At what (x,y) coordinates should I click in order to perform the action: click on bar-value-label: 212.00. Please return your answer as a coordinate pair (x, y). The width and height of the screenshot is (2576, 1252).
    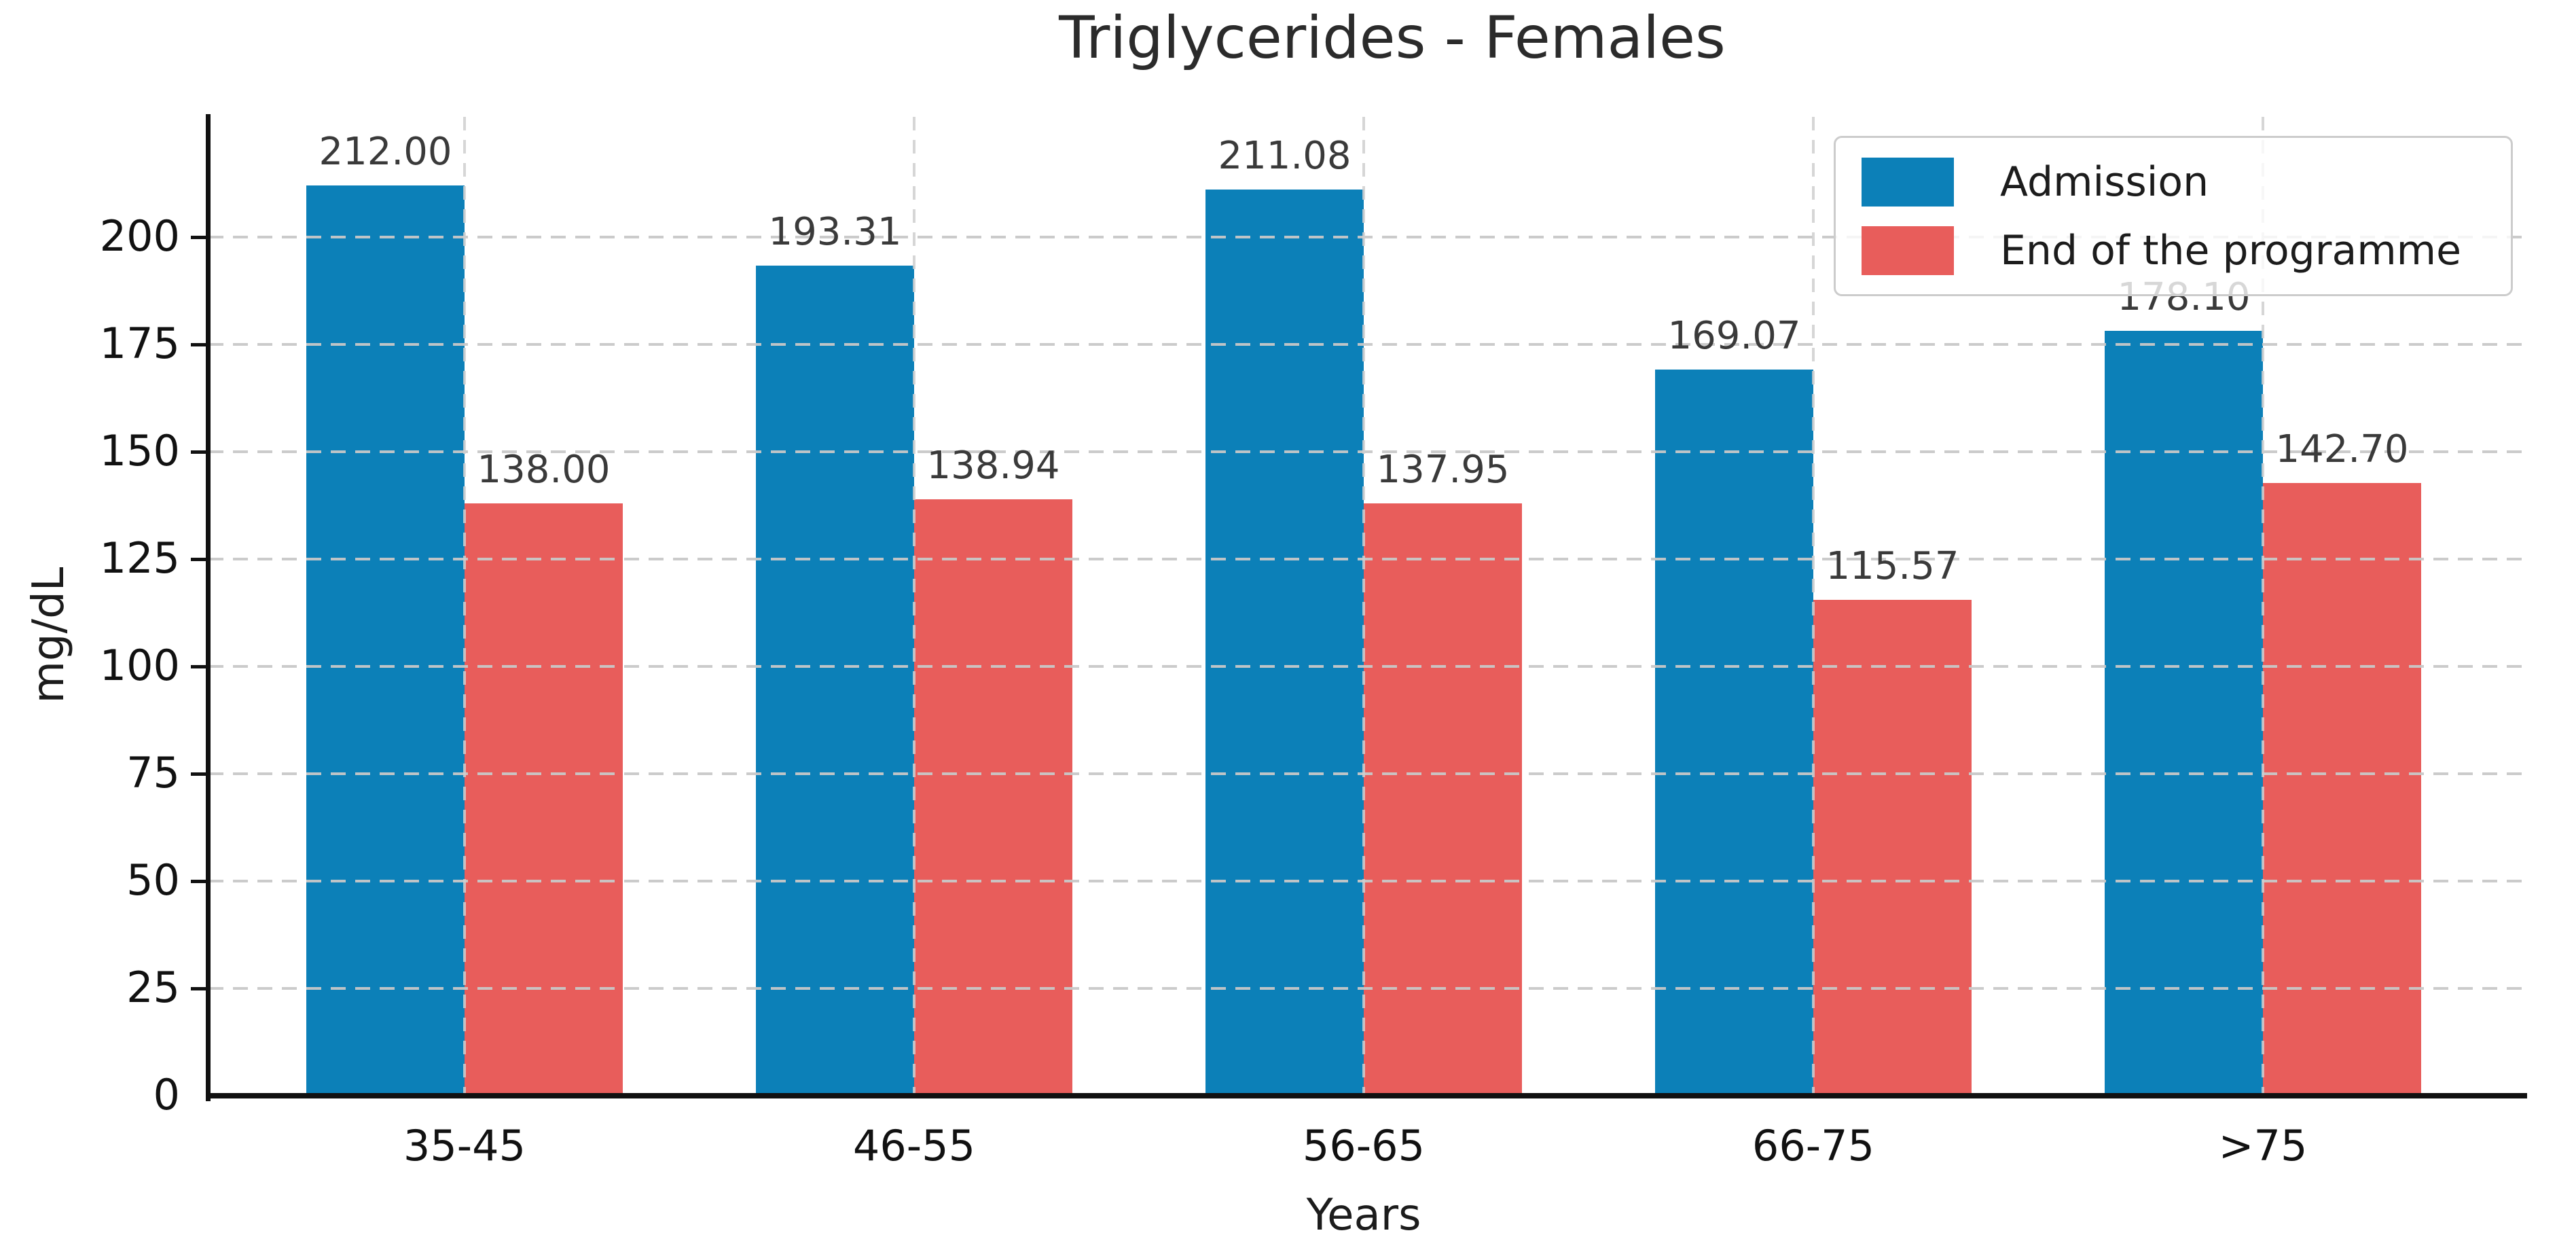
    Looking at the image, I should click on (385, 152).